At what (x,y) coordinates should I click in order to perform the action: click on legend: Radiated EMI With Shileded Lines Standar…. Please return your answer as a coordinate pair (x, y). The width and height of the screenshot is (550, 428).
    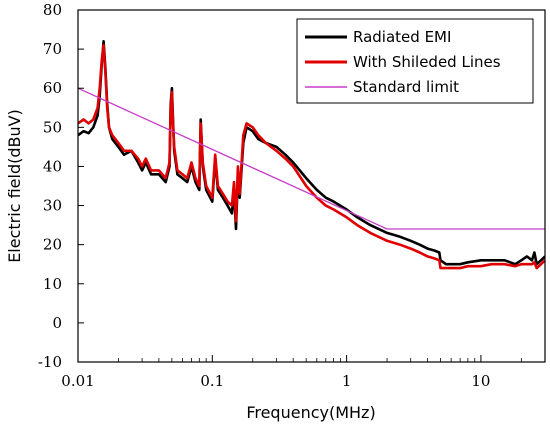
    Looking at the image, I should click on (415, 61).